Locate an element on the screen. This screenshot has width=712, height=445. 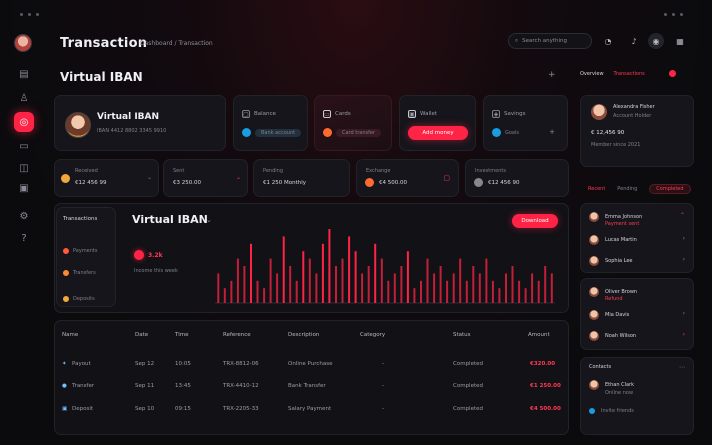
bell-icon: ♪ is located at coordinates (634, 41).